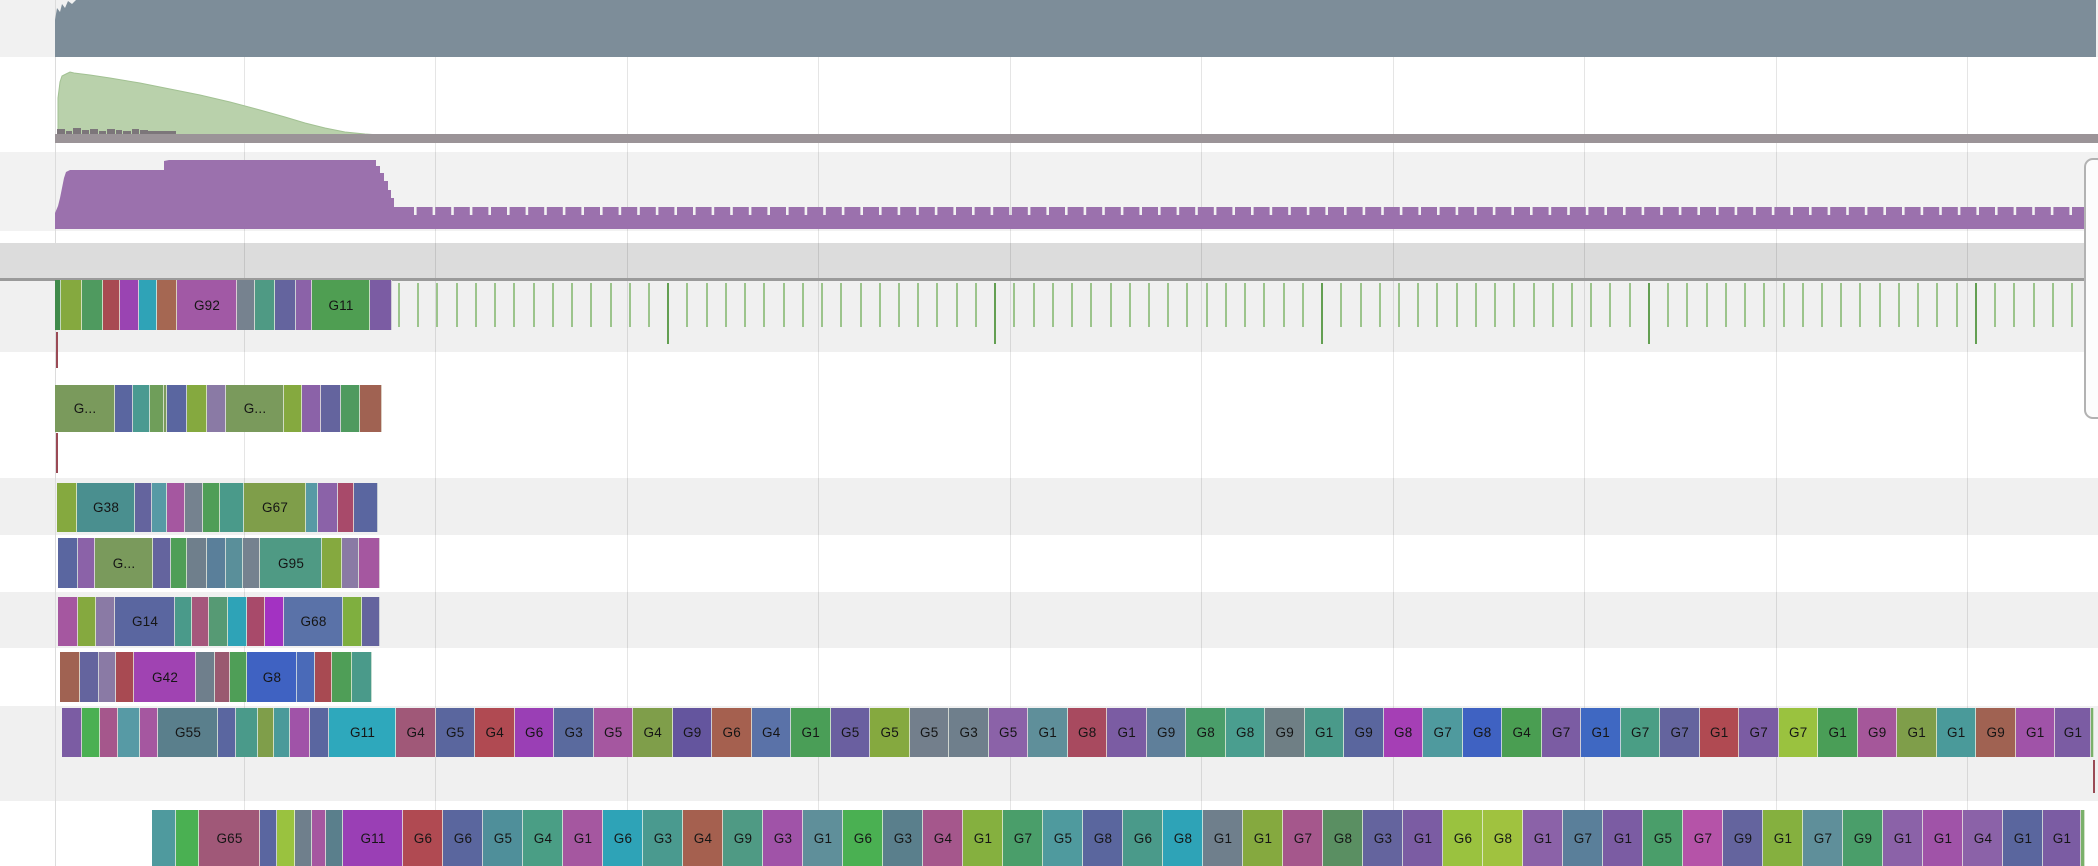  Describe the element at coordinates (207, 305) in the screenshot. I see `span-segment-g92: G92` at that location.